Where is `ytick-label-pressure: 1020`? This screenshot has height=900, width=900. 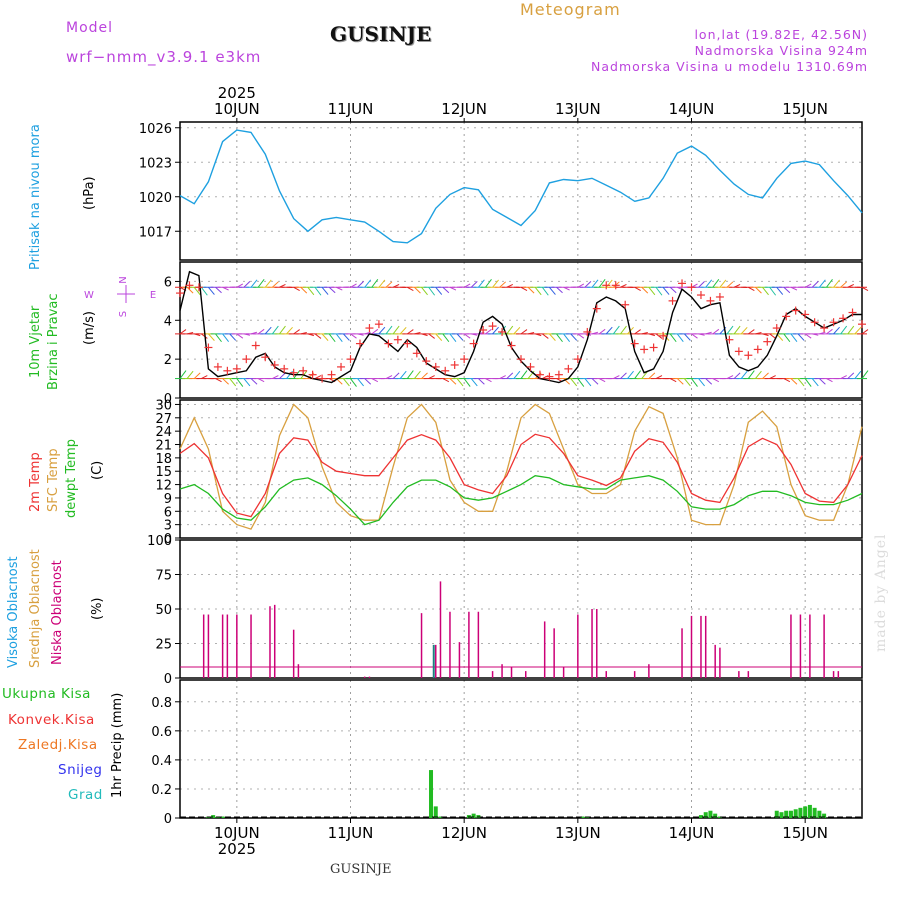
ytick-label-pressure: 1020 is located at coordinates (155, 198).